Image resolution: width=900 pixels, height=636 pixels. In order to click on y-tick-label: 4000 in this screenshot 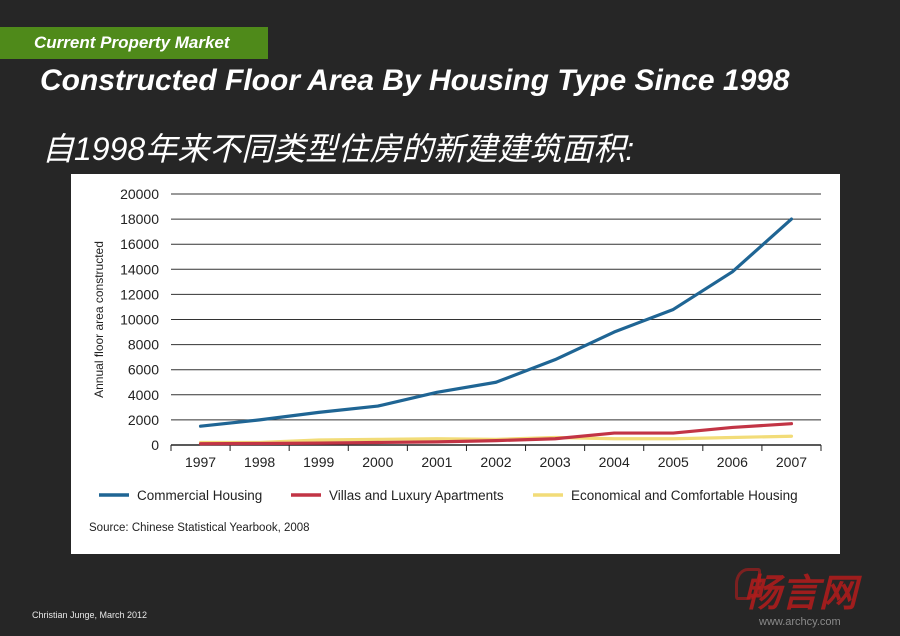, I will do `click(143, 395)`.